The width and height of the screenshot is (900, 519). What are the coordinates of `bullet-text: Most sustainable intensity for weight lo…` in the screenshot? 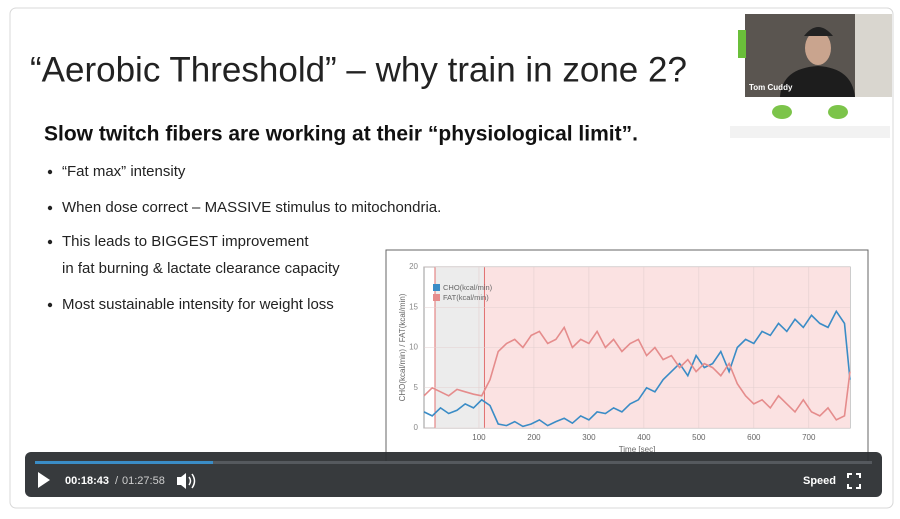 It's located at (198, 304).